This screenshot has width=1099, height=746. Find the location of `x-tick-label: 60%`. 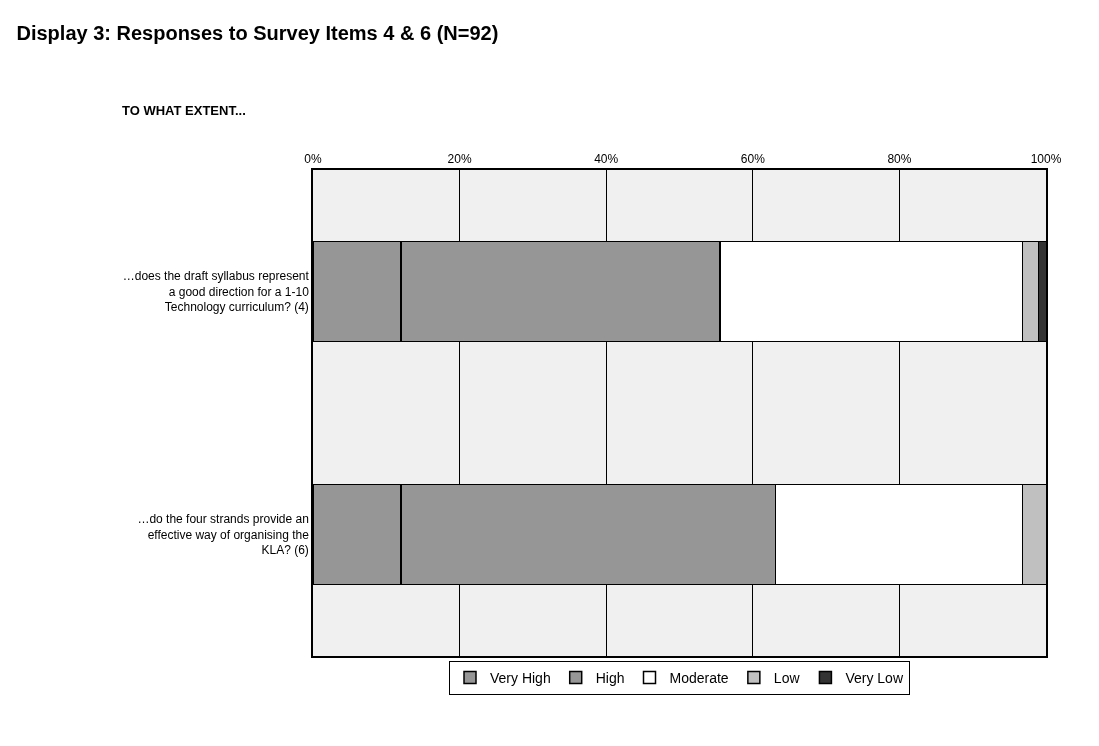

x-tick-label: 60% is located at coordinates (753, 159).